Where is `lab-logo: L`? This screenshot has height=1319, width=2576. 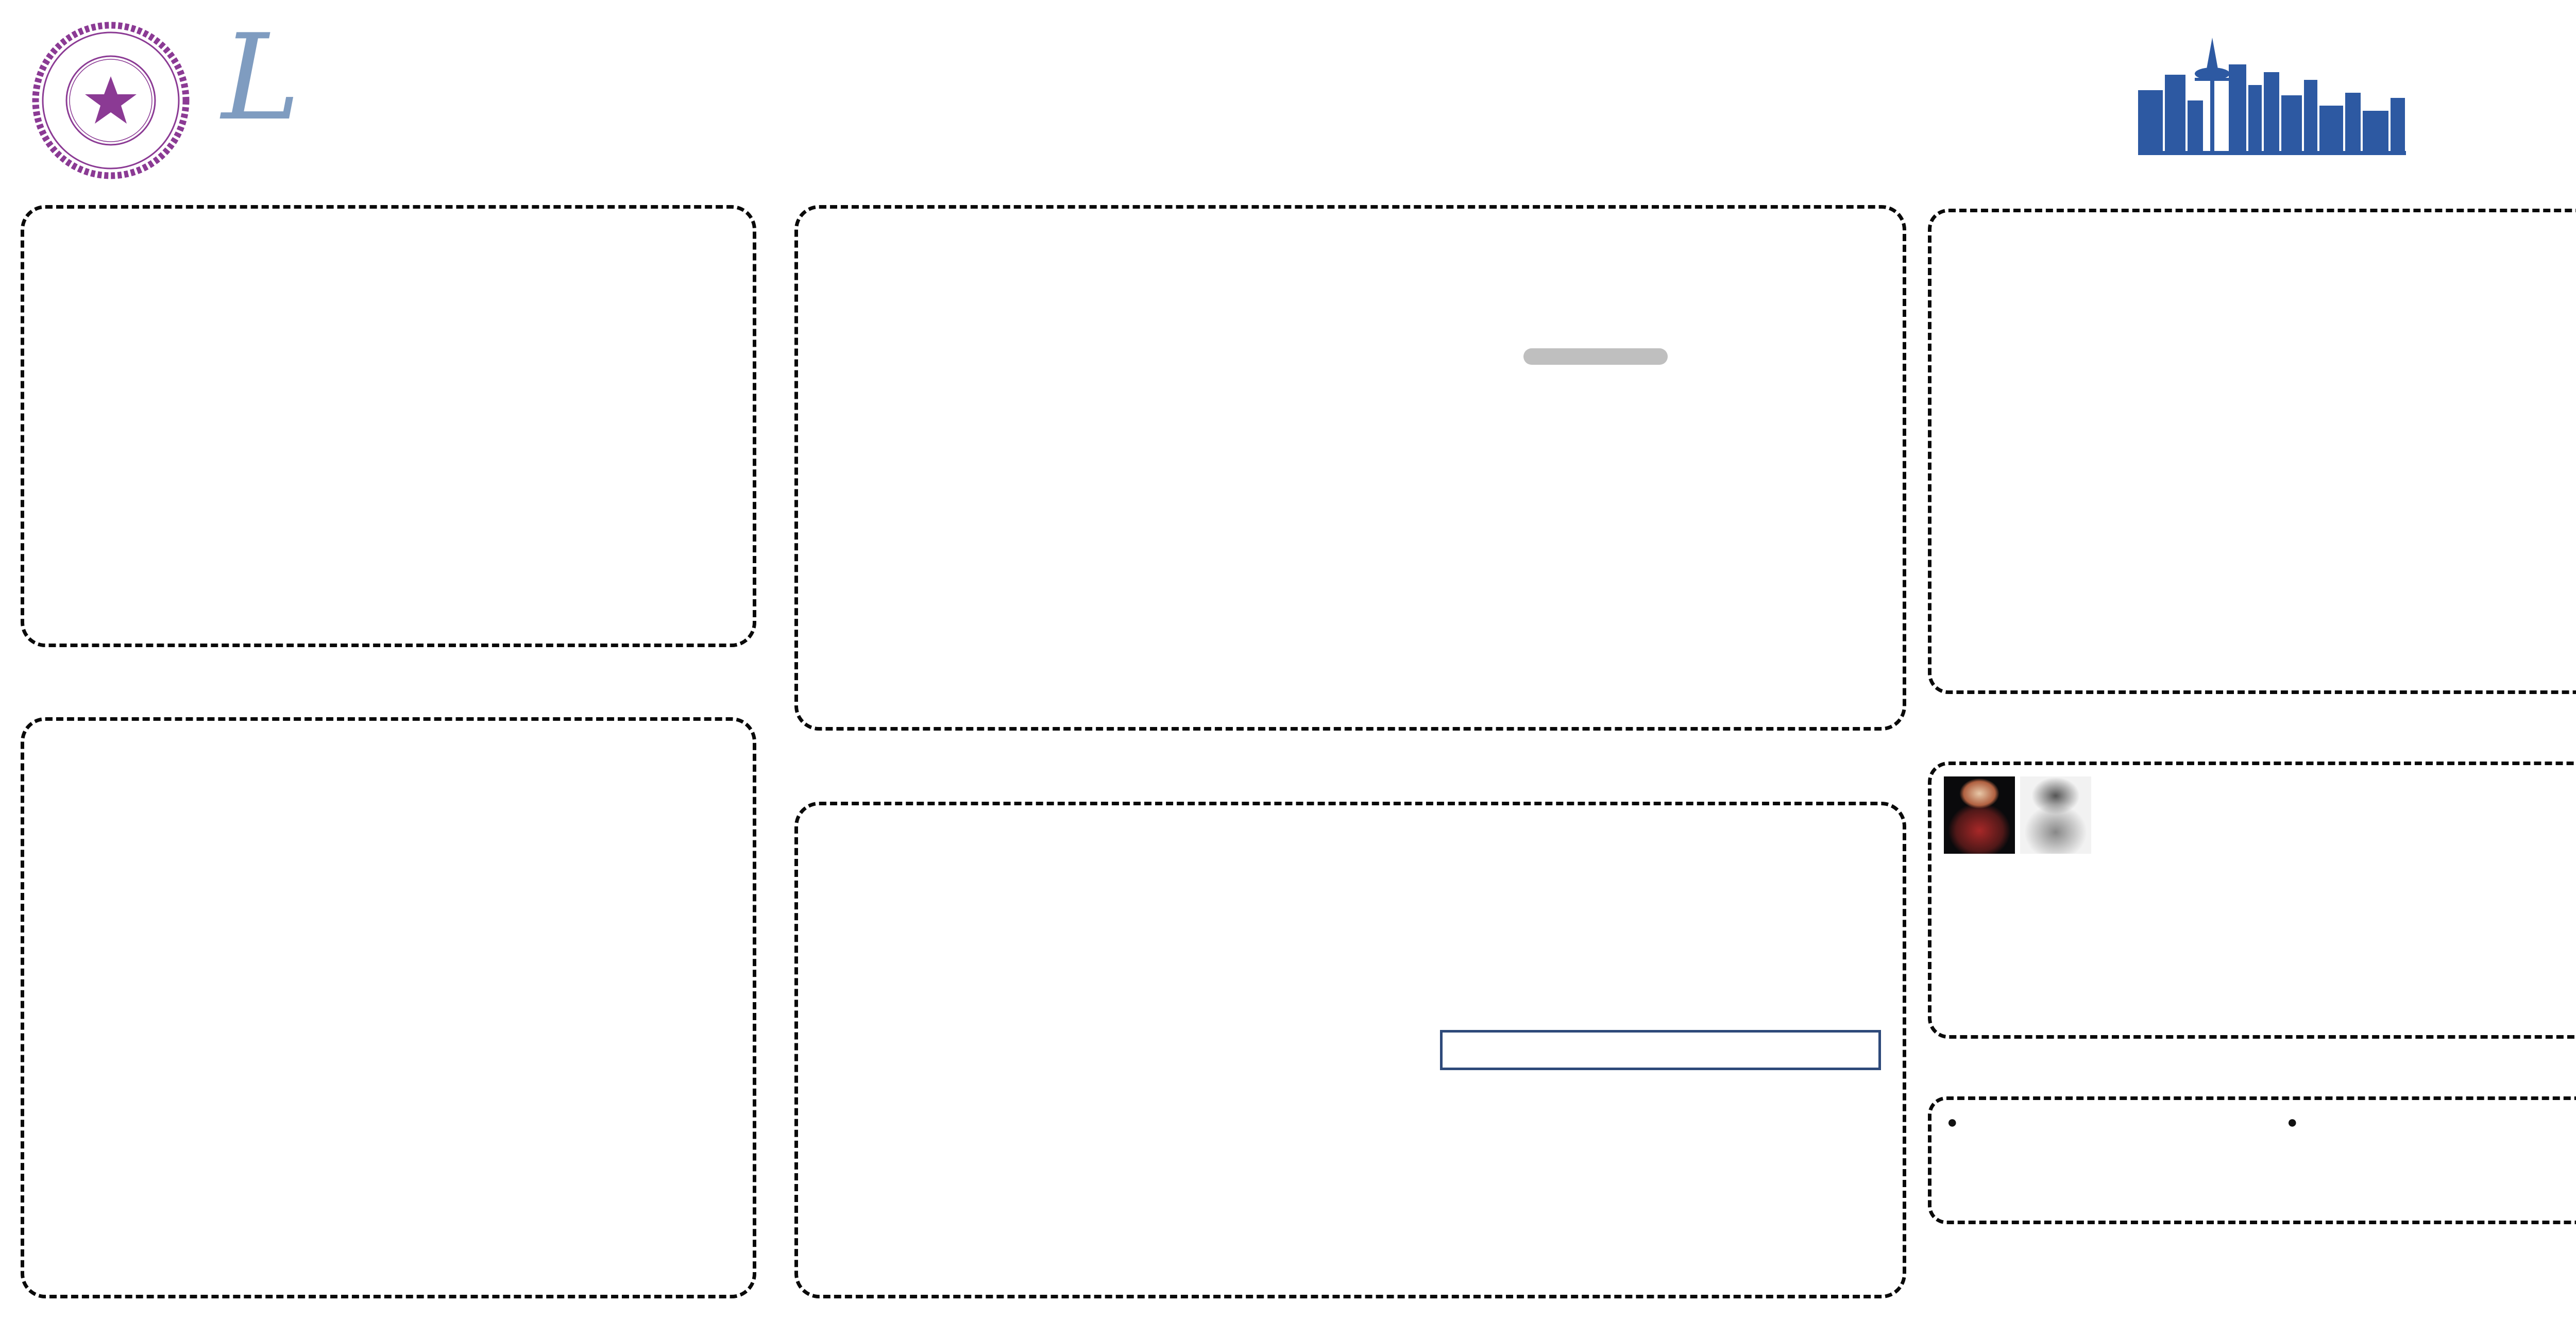
lab-logo: L is located at coordinates (267, 78).